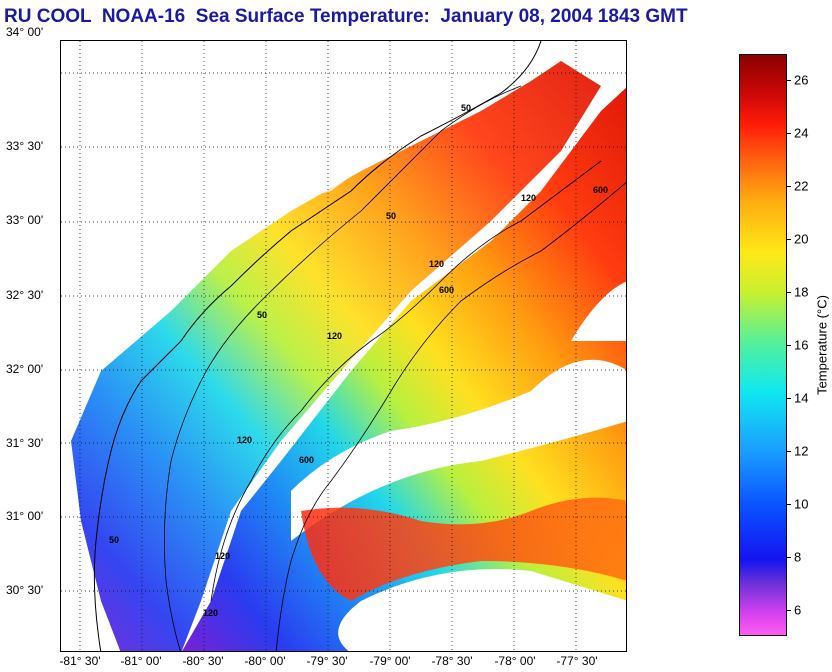 The height and width of the screenshot is (672, 832). I want to click on colorbar-tick-label: 12, so click(801, 451).